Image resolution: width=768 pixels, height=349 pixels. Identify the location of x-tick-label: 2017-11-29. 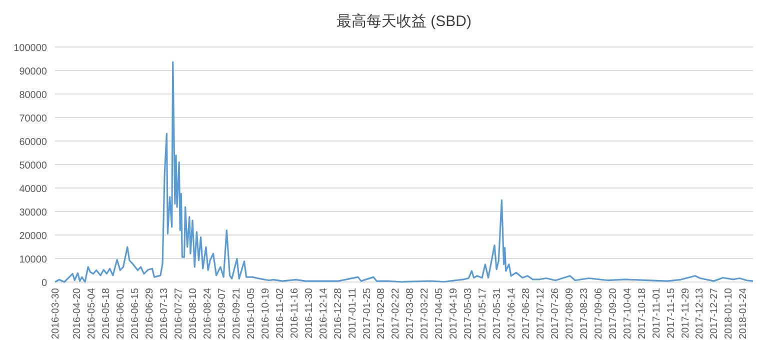
(686, 313).